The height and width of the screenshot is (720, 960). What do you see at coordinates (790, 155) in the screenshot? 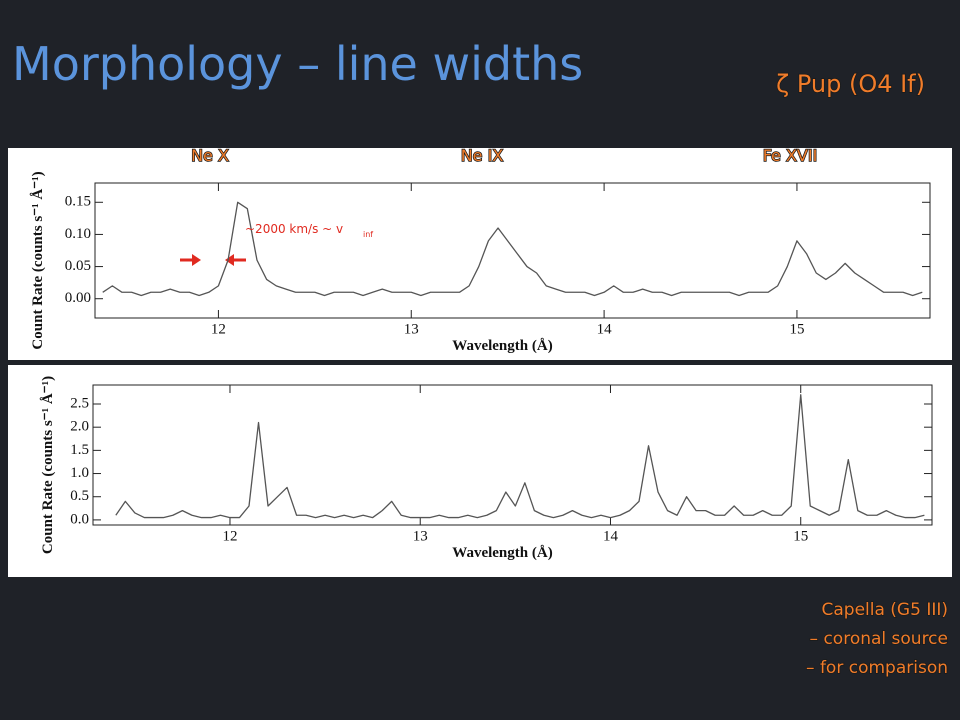
I see `annotation: Fe XVII` at bounding box center [790, 155].